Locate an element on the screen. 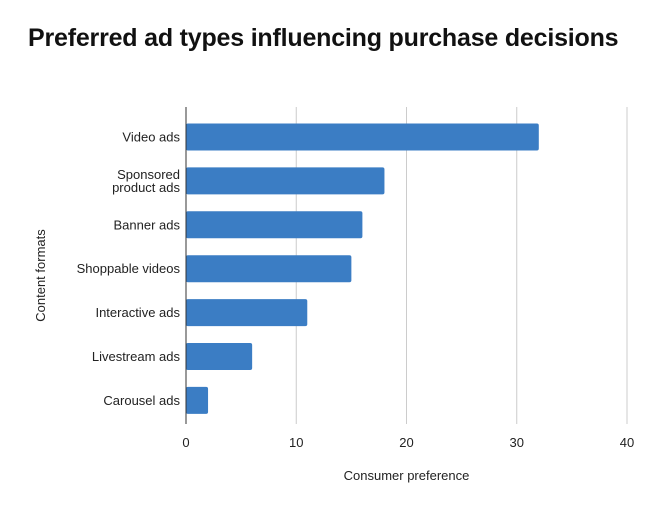 This screenshot has height=510, width=670. y-tick-label: Interactive ads is located at coordinates (137, 312).